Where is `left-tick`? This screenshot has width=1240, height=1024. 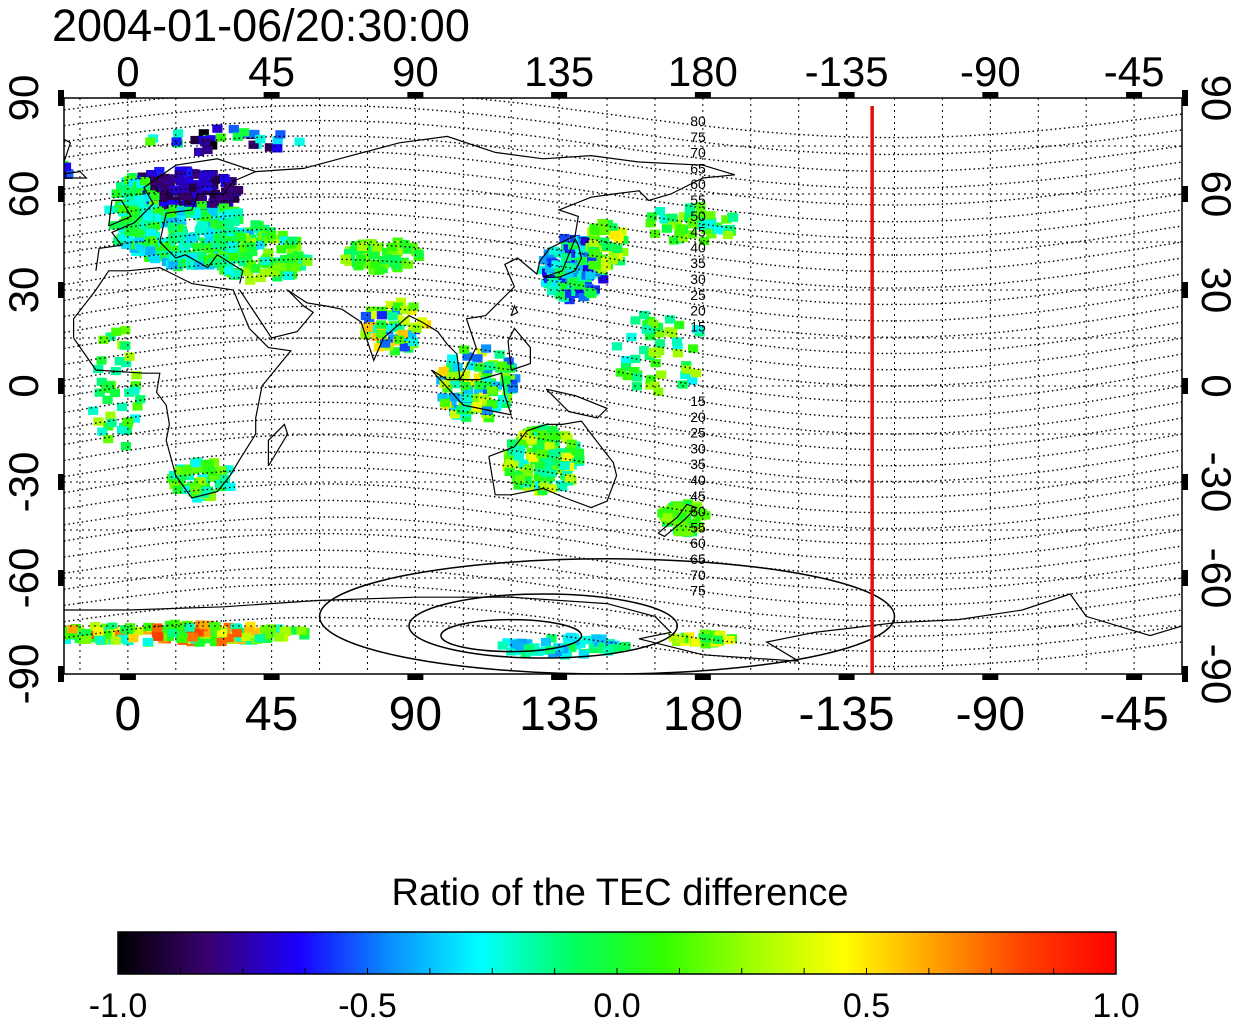 left-tick is located at coordinates (61, 98).